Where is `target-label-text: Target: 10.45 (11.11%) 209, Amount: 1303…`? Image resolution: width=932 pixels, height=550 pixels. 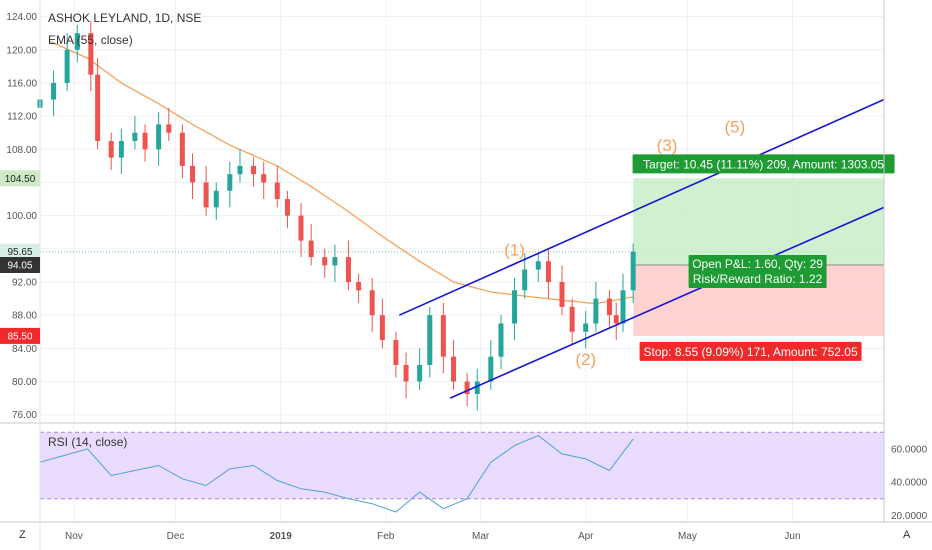 target-label-text: Target: 10.45 (11.11%) 209, Amount: 1303… is located at coordinates (763, 164).